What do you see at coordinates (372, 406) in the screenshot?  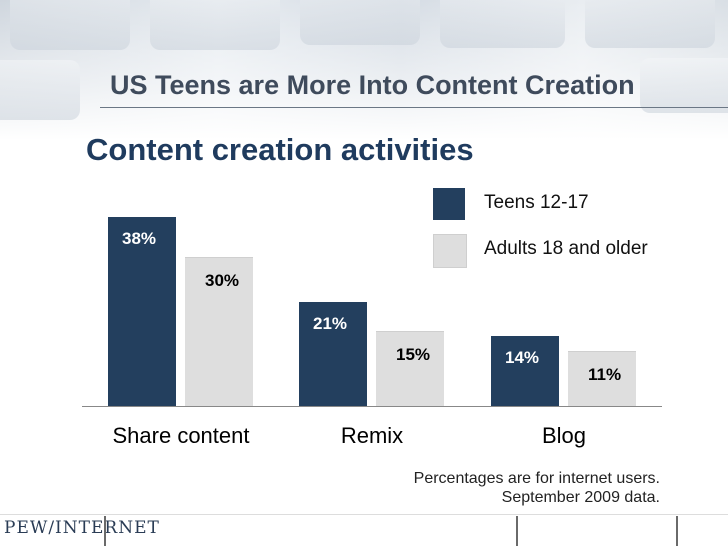 I see `x-axis-baseline` at bounding box center [372, 406].